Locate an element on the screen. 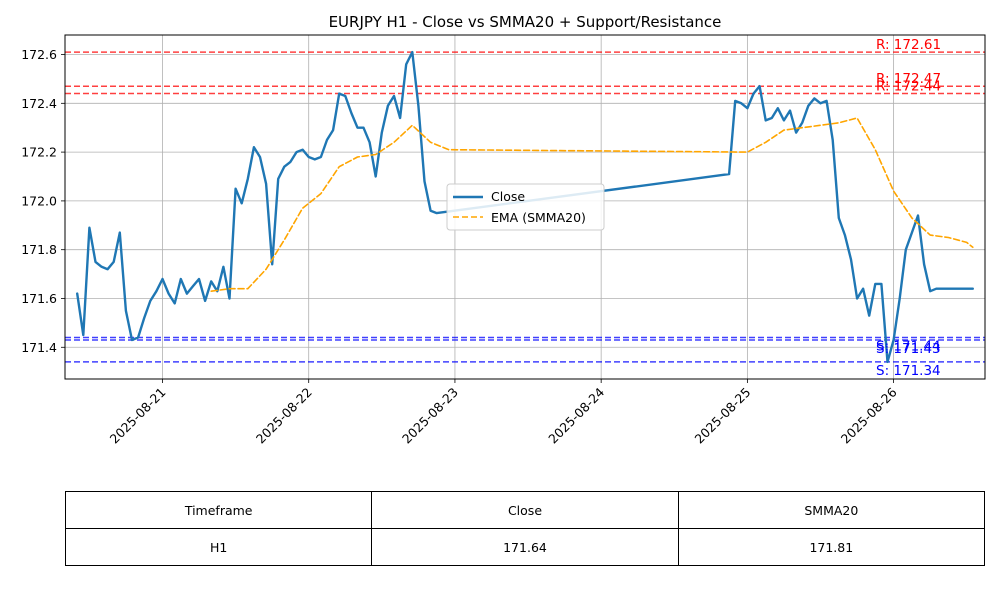 This screenshot has width=1000, height=600. x-tick-label: 2025-08-23 is located at coordinates (430, 416).